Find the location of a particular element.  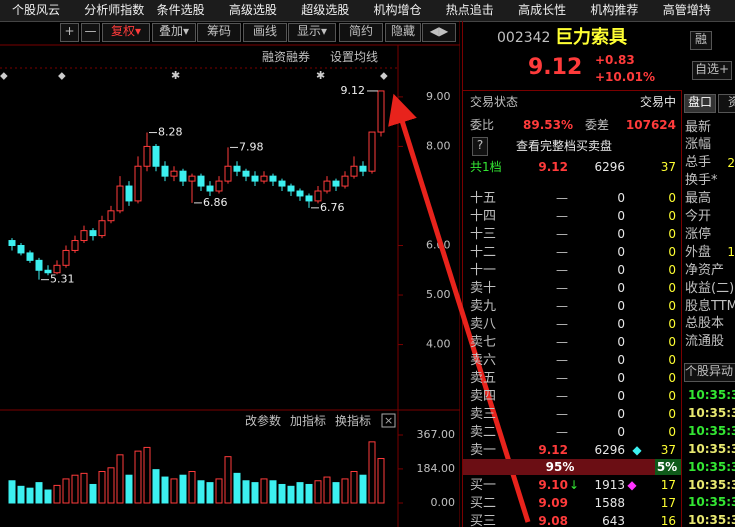

stock-name: 巨力索具 is located at coordinates (591, 37).